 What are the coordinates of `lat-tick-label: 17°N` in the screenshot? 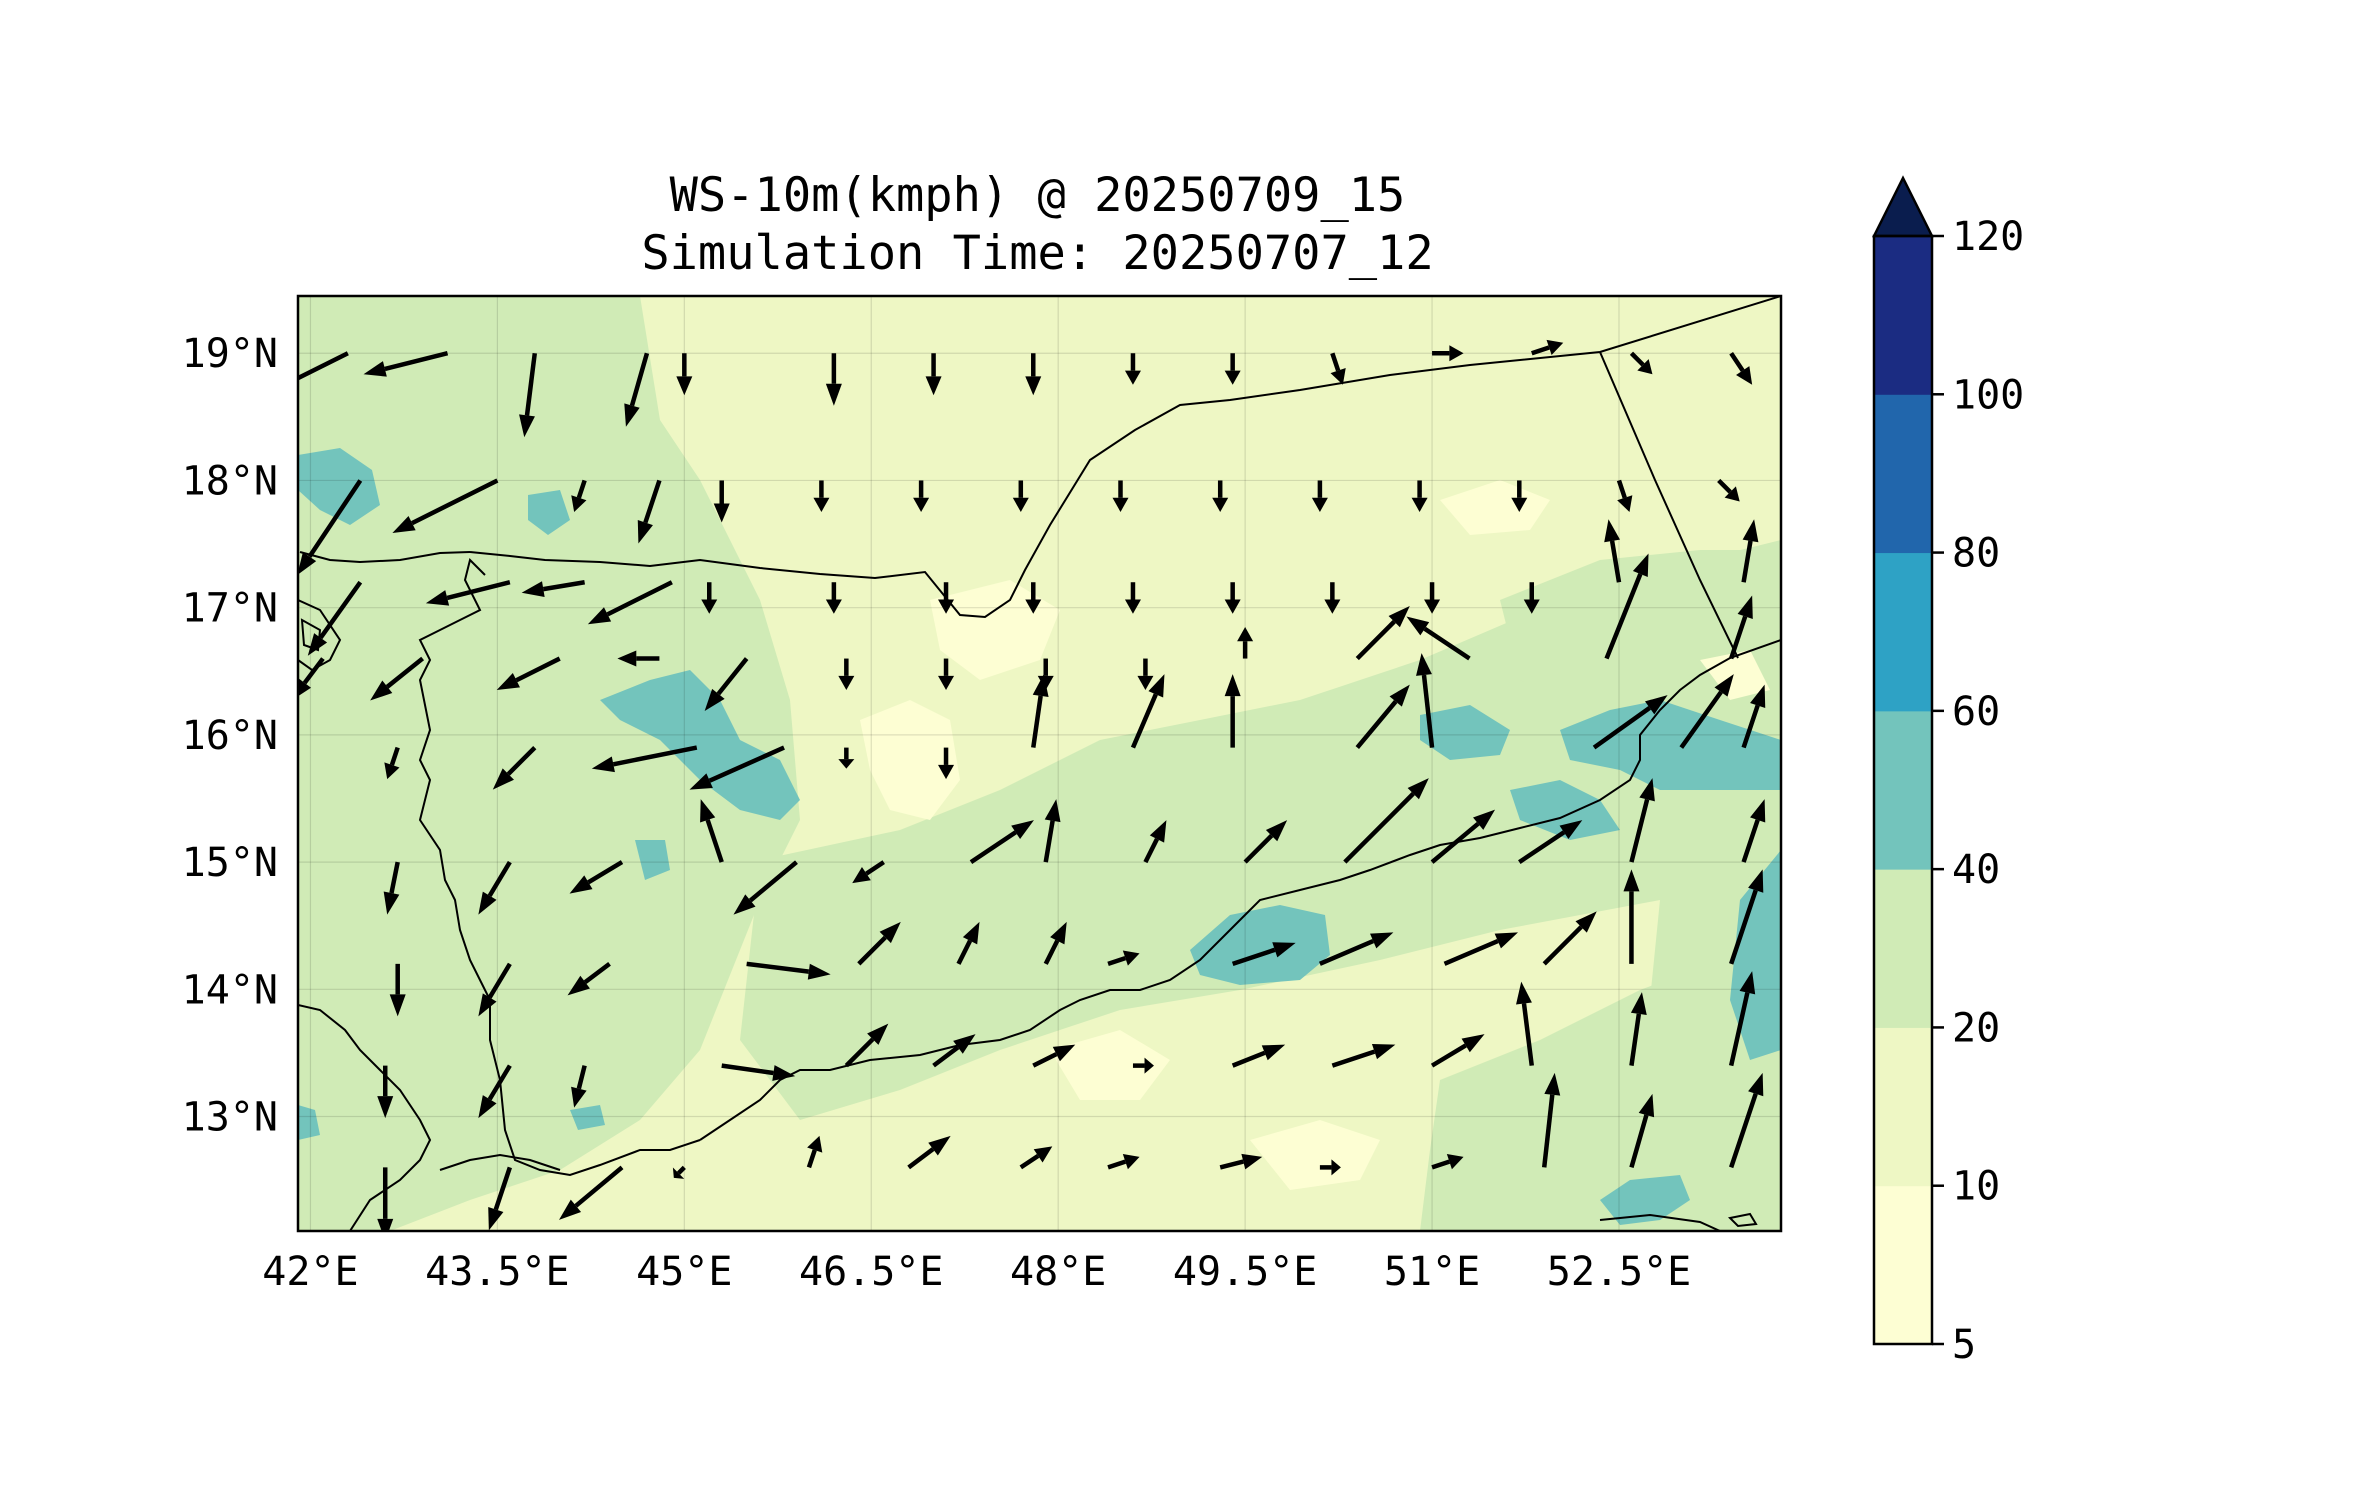 It's located at (230, 609).